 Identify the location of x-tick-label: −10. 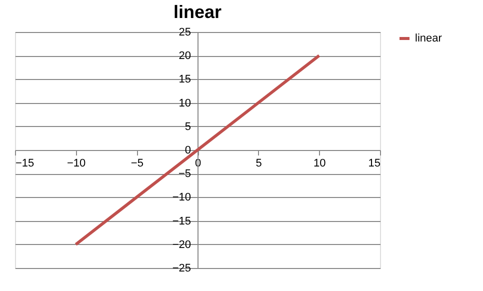
(76, 164).